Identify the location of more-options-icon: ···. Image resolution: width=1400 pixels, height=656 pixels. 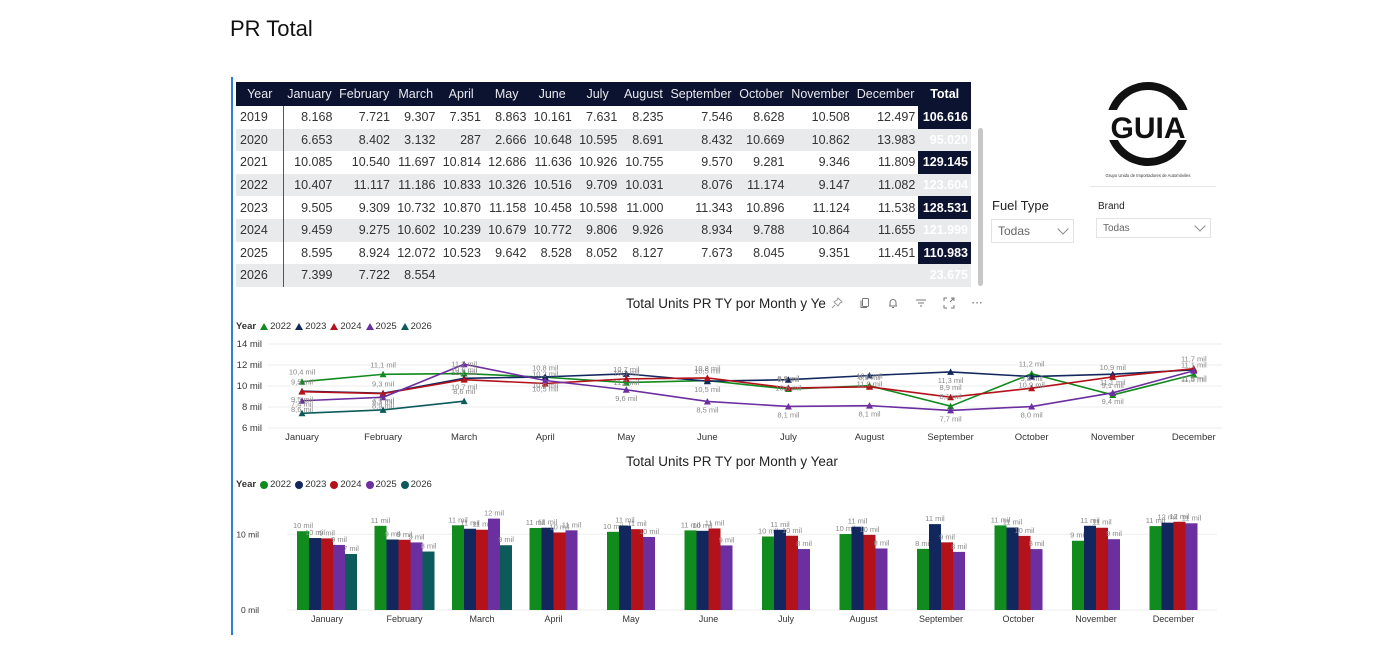
(977, 303).